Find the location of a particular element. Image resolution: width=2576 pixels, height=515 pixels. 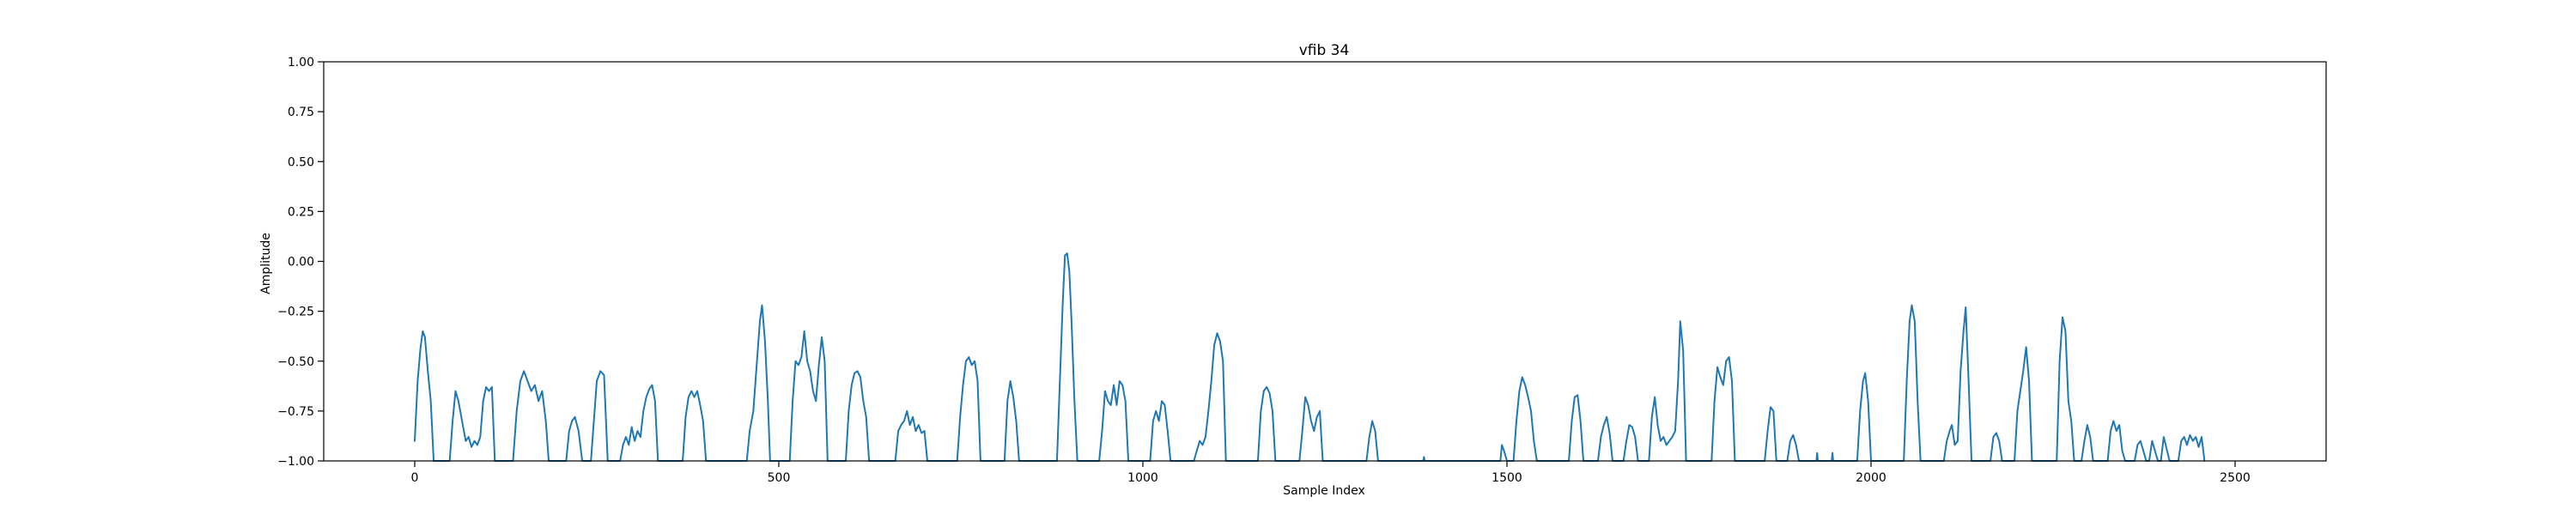

x-axis-label: Sample Index is located at coordinates (1323, 491).